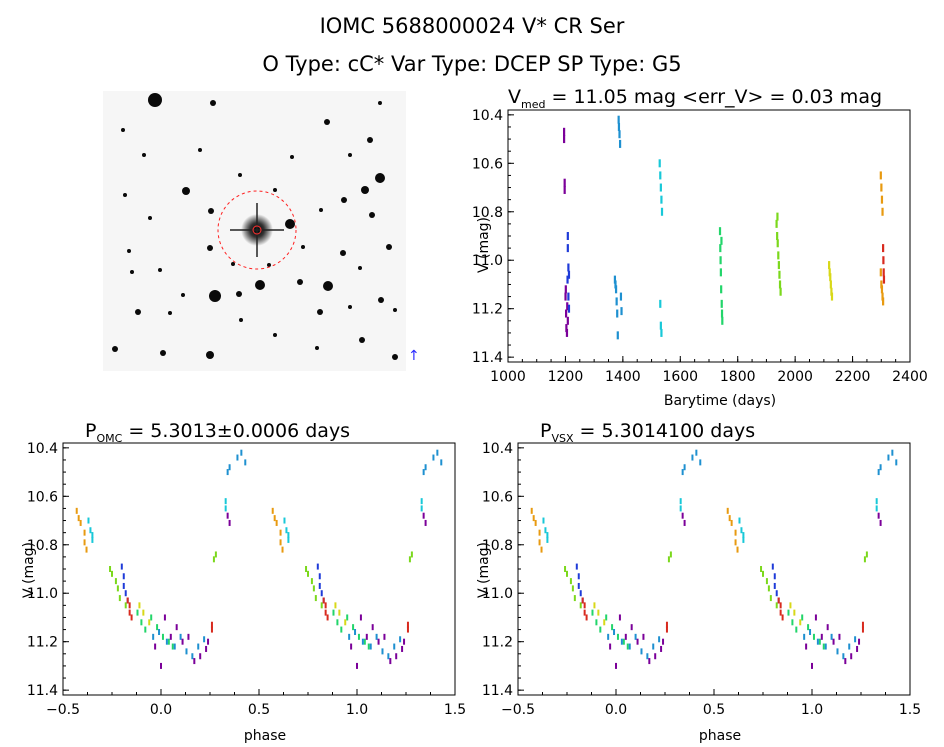  Describe the element at coordinates (497, 691) in the screenshot. I see `phase_vsx-ytick-label-5: 11.4` at that location.